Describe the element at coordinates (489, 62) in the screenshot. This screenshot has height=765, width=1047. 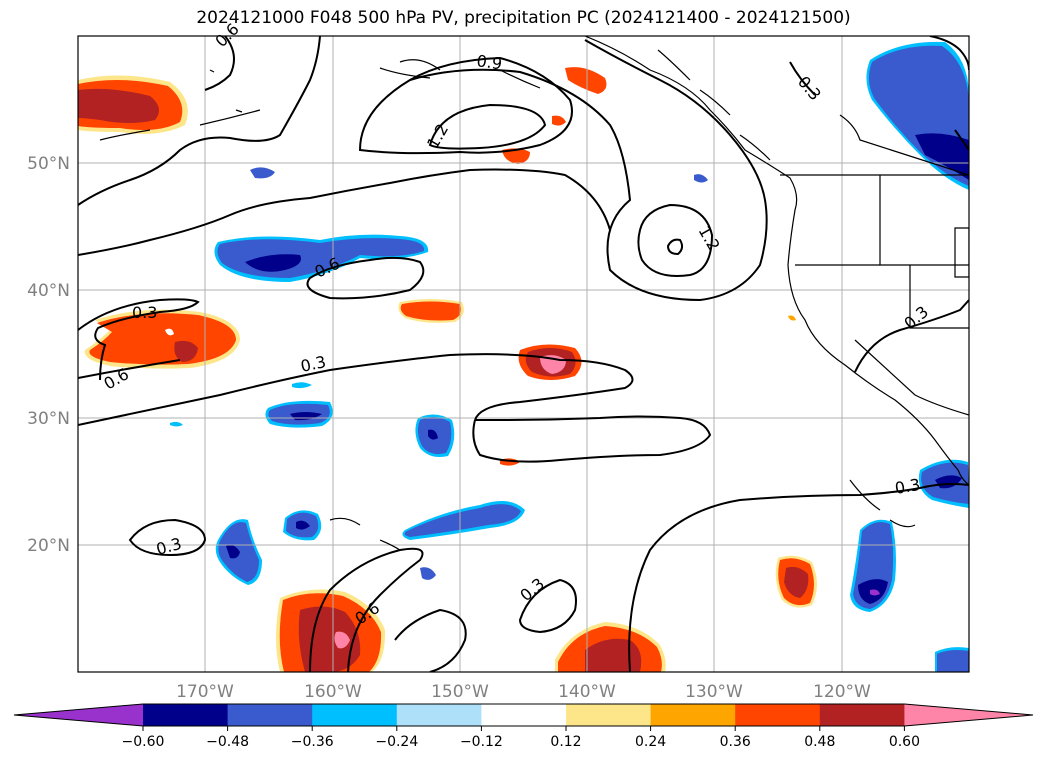
I see `contour-label: 0.9` at that location.